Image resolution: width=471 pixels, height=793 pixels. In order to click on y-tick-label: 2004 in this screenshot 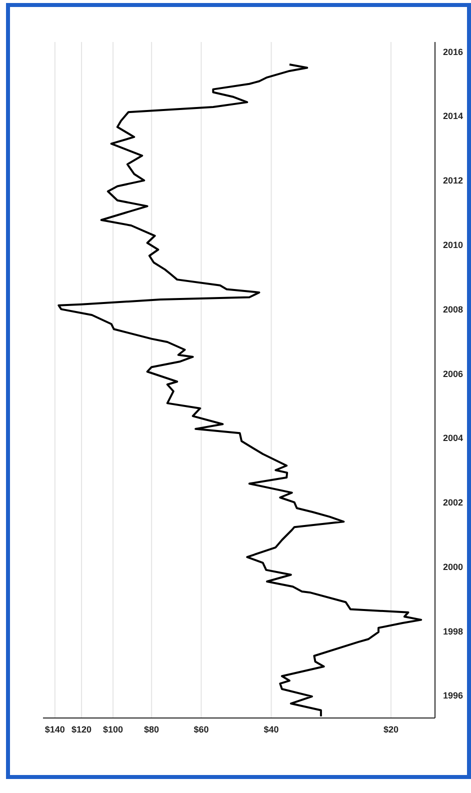, I will do `click(453, 438)`.